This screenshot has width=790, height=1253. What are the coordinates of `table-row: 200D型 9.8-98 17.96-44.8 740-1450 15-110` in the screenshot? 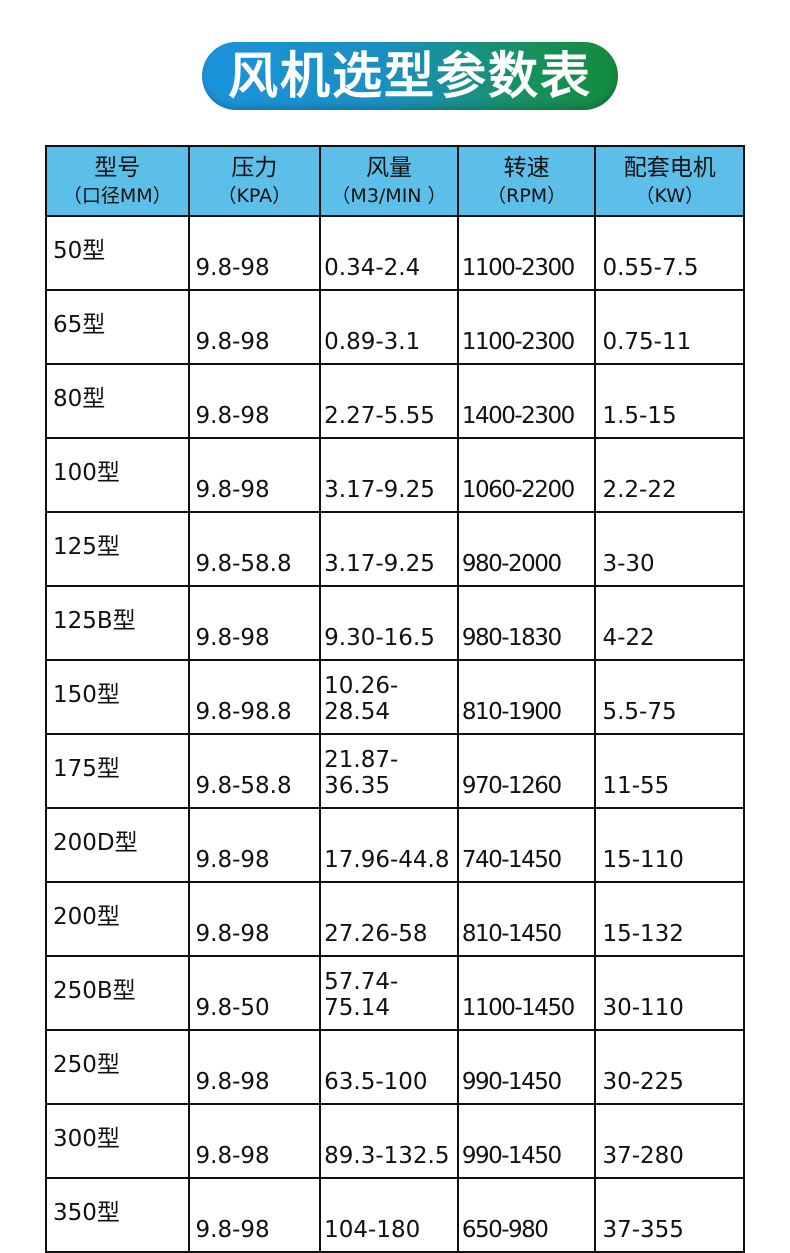 It's located at (395, 845).